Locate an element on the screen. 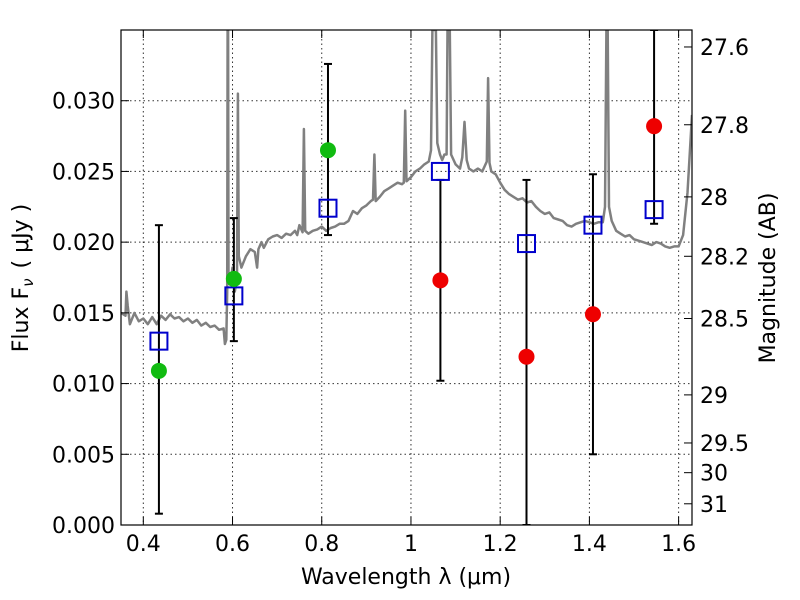  y-tick-label: 0.000 is located at coordinates (83, 526).